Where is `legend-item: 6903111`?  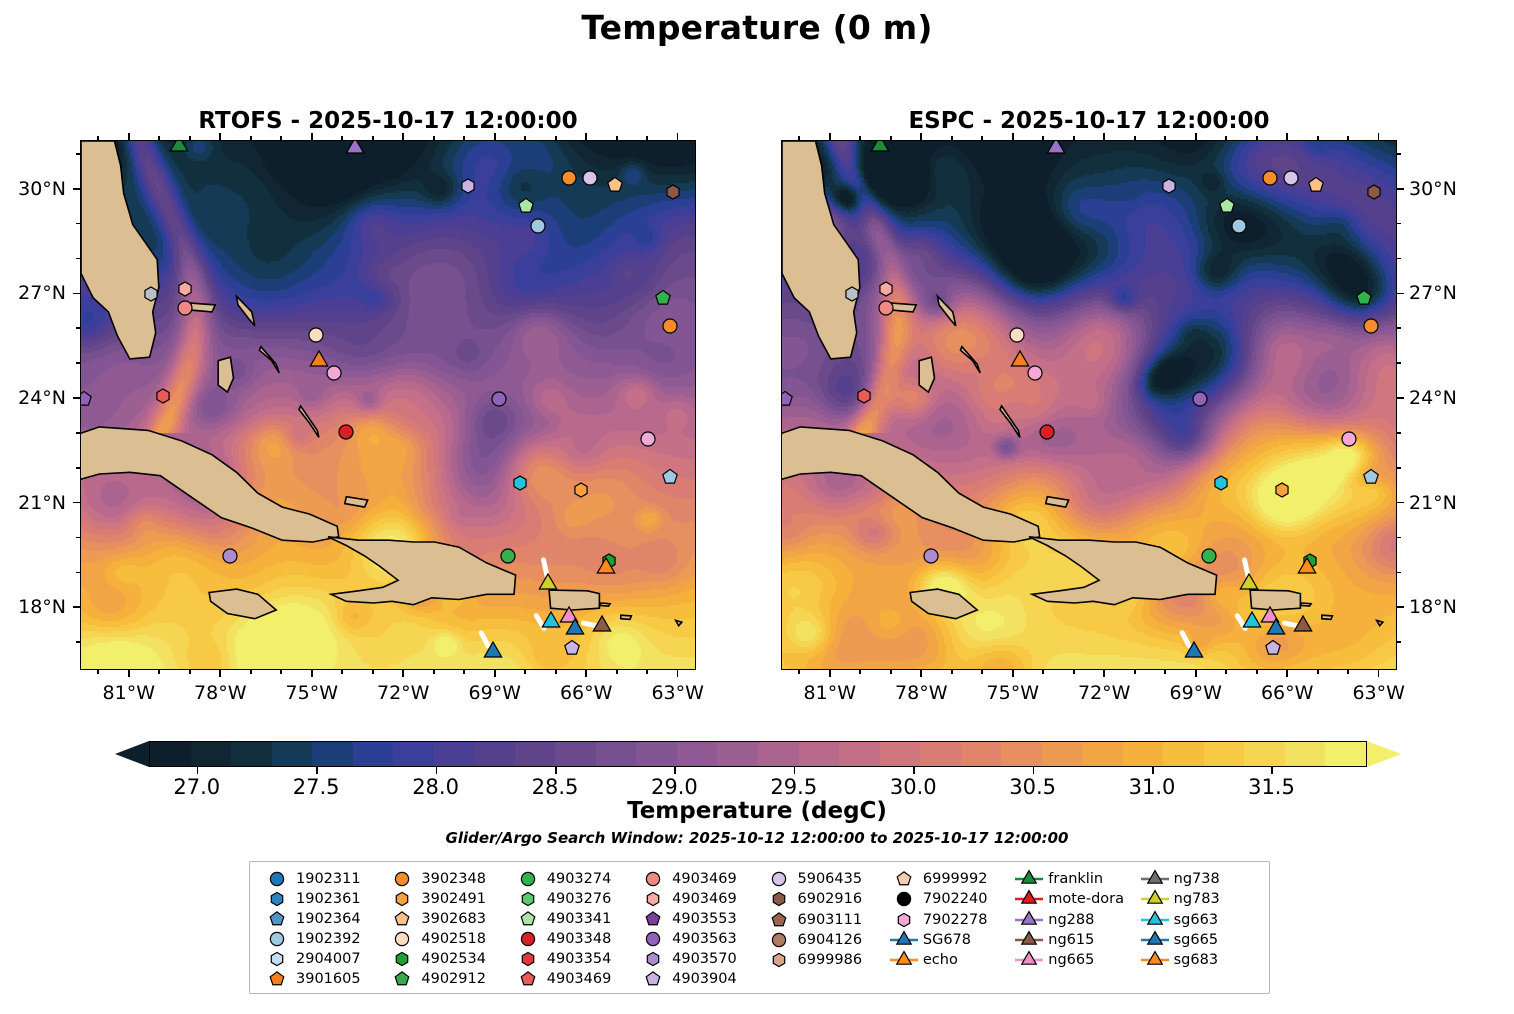
legend-item: 6903111 is located at coordinates (824, 920).